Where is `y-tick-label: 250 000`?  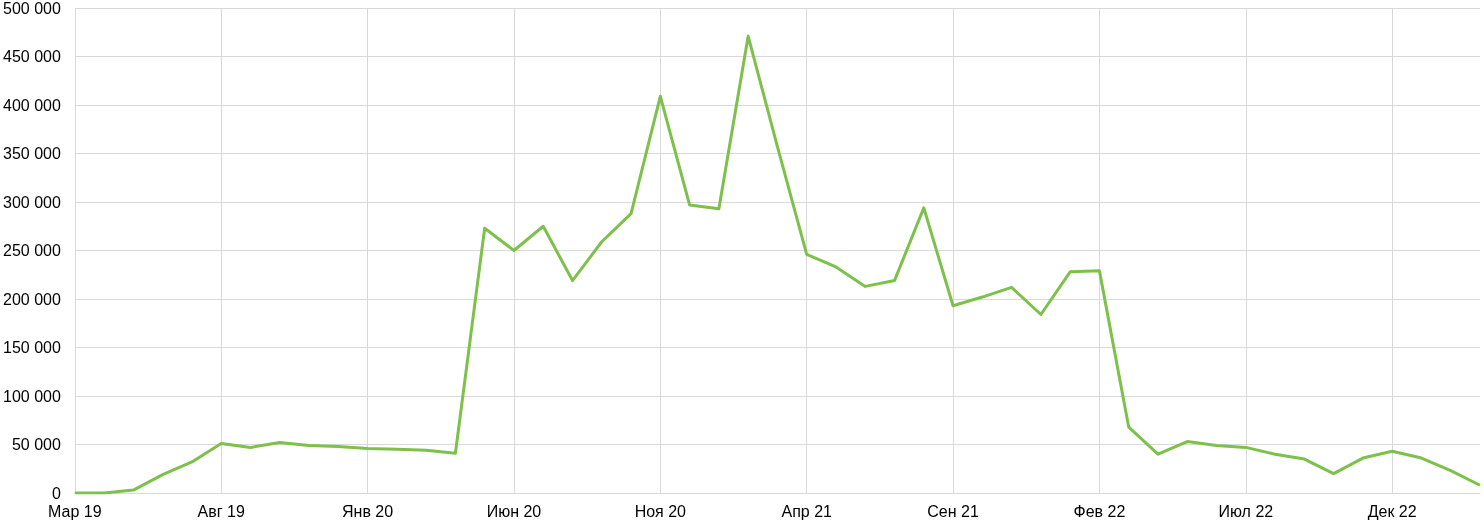 y-tick-label: 250 000 is located at coordinates (31, 250).